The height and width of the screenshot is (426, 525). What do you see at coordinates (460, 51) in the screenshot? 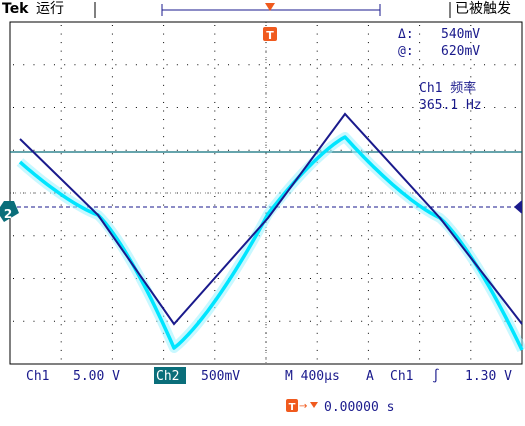
I see `cursor-position-value: 620mV` at bounding box center [460, 51].